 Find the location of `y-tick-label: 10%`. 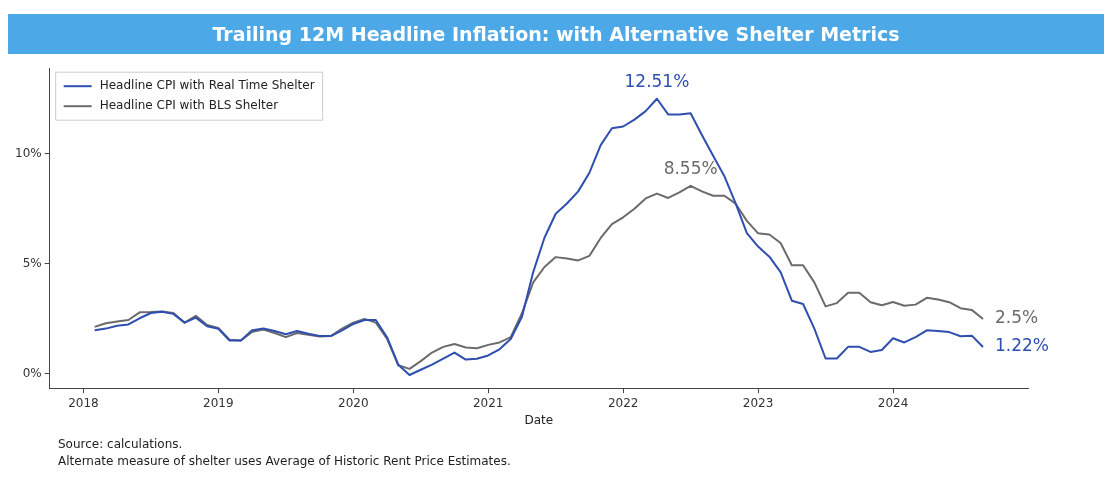

y-tick-label: 10% is located at coordinates (28, 153).